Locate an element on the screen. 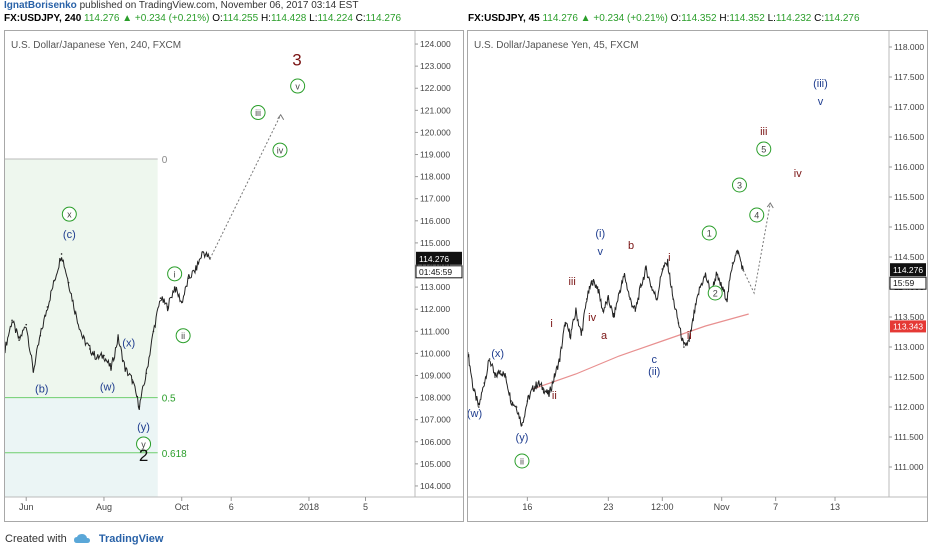  y-tick-label: 117.000 is located at coordinates (909, 107).